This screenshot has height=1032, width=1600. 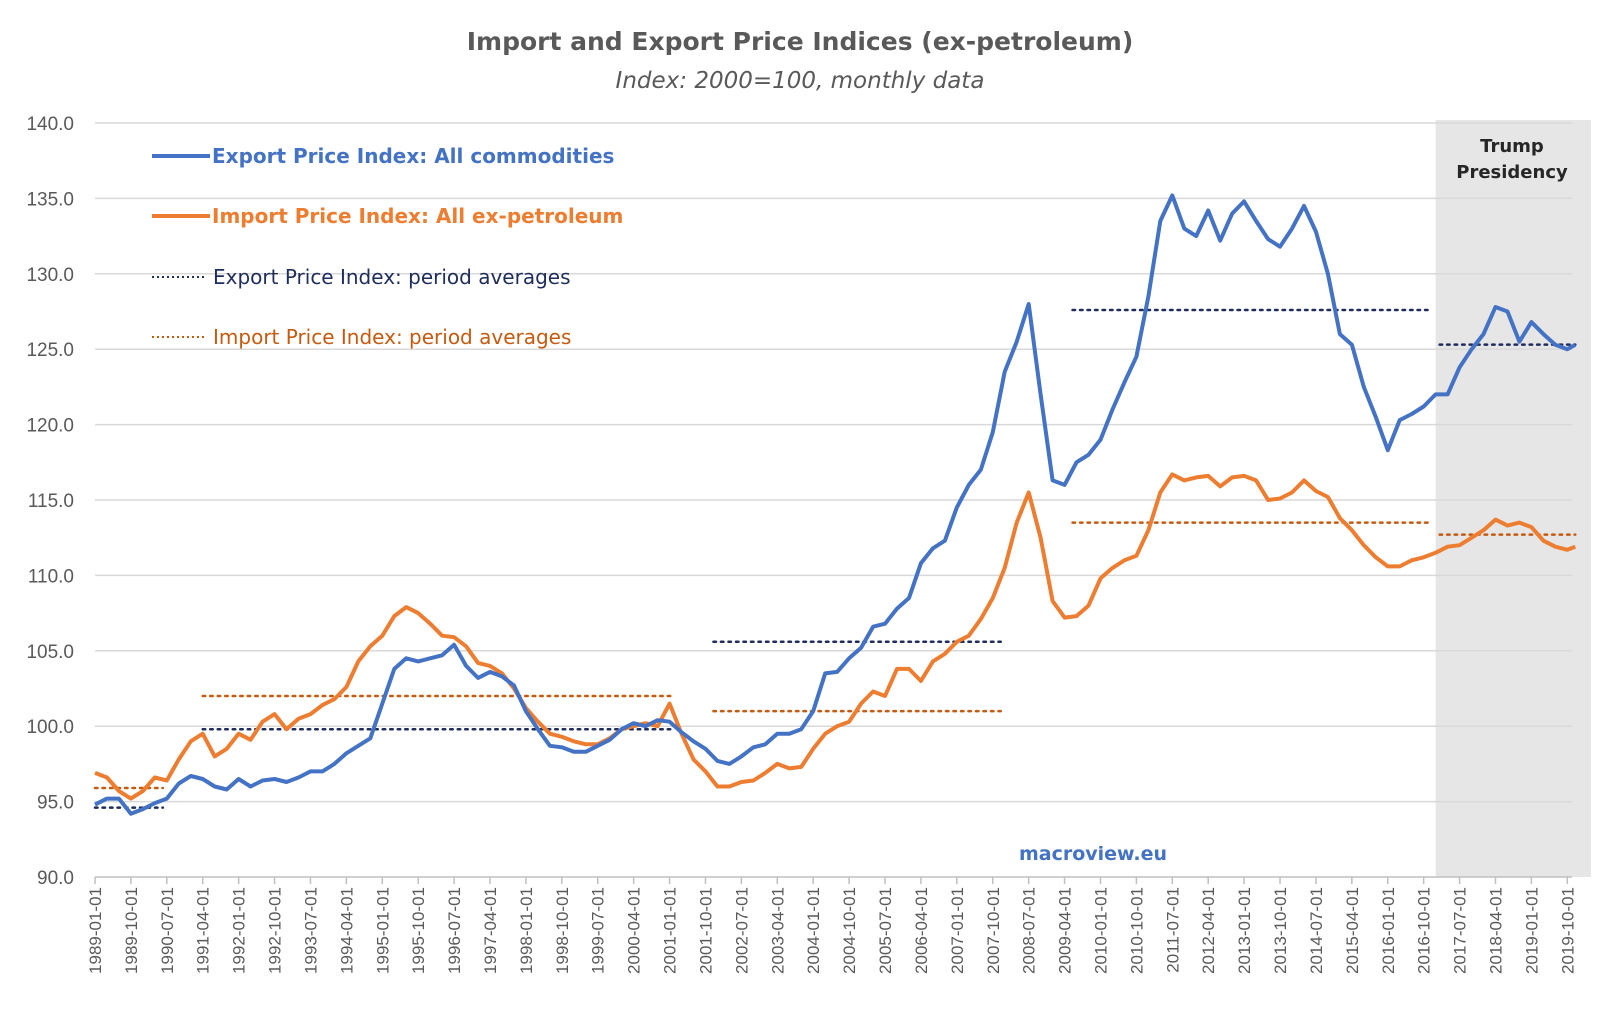 What do you see at coordinates (921, 930) in the screenshot?
I see `x-tick-label: 2006-04-01` at bounding box center [921, 930].